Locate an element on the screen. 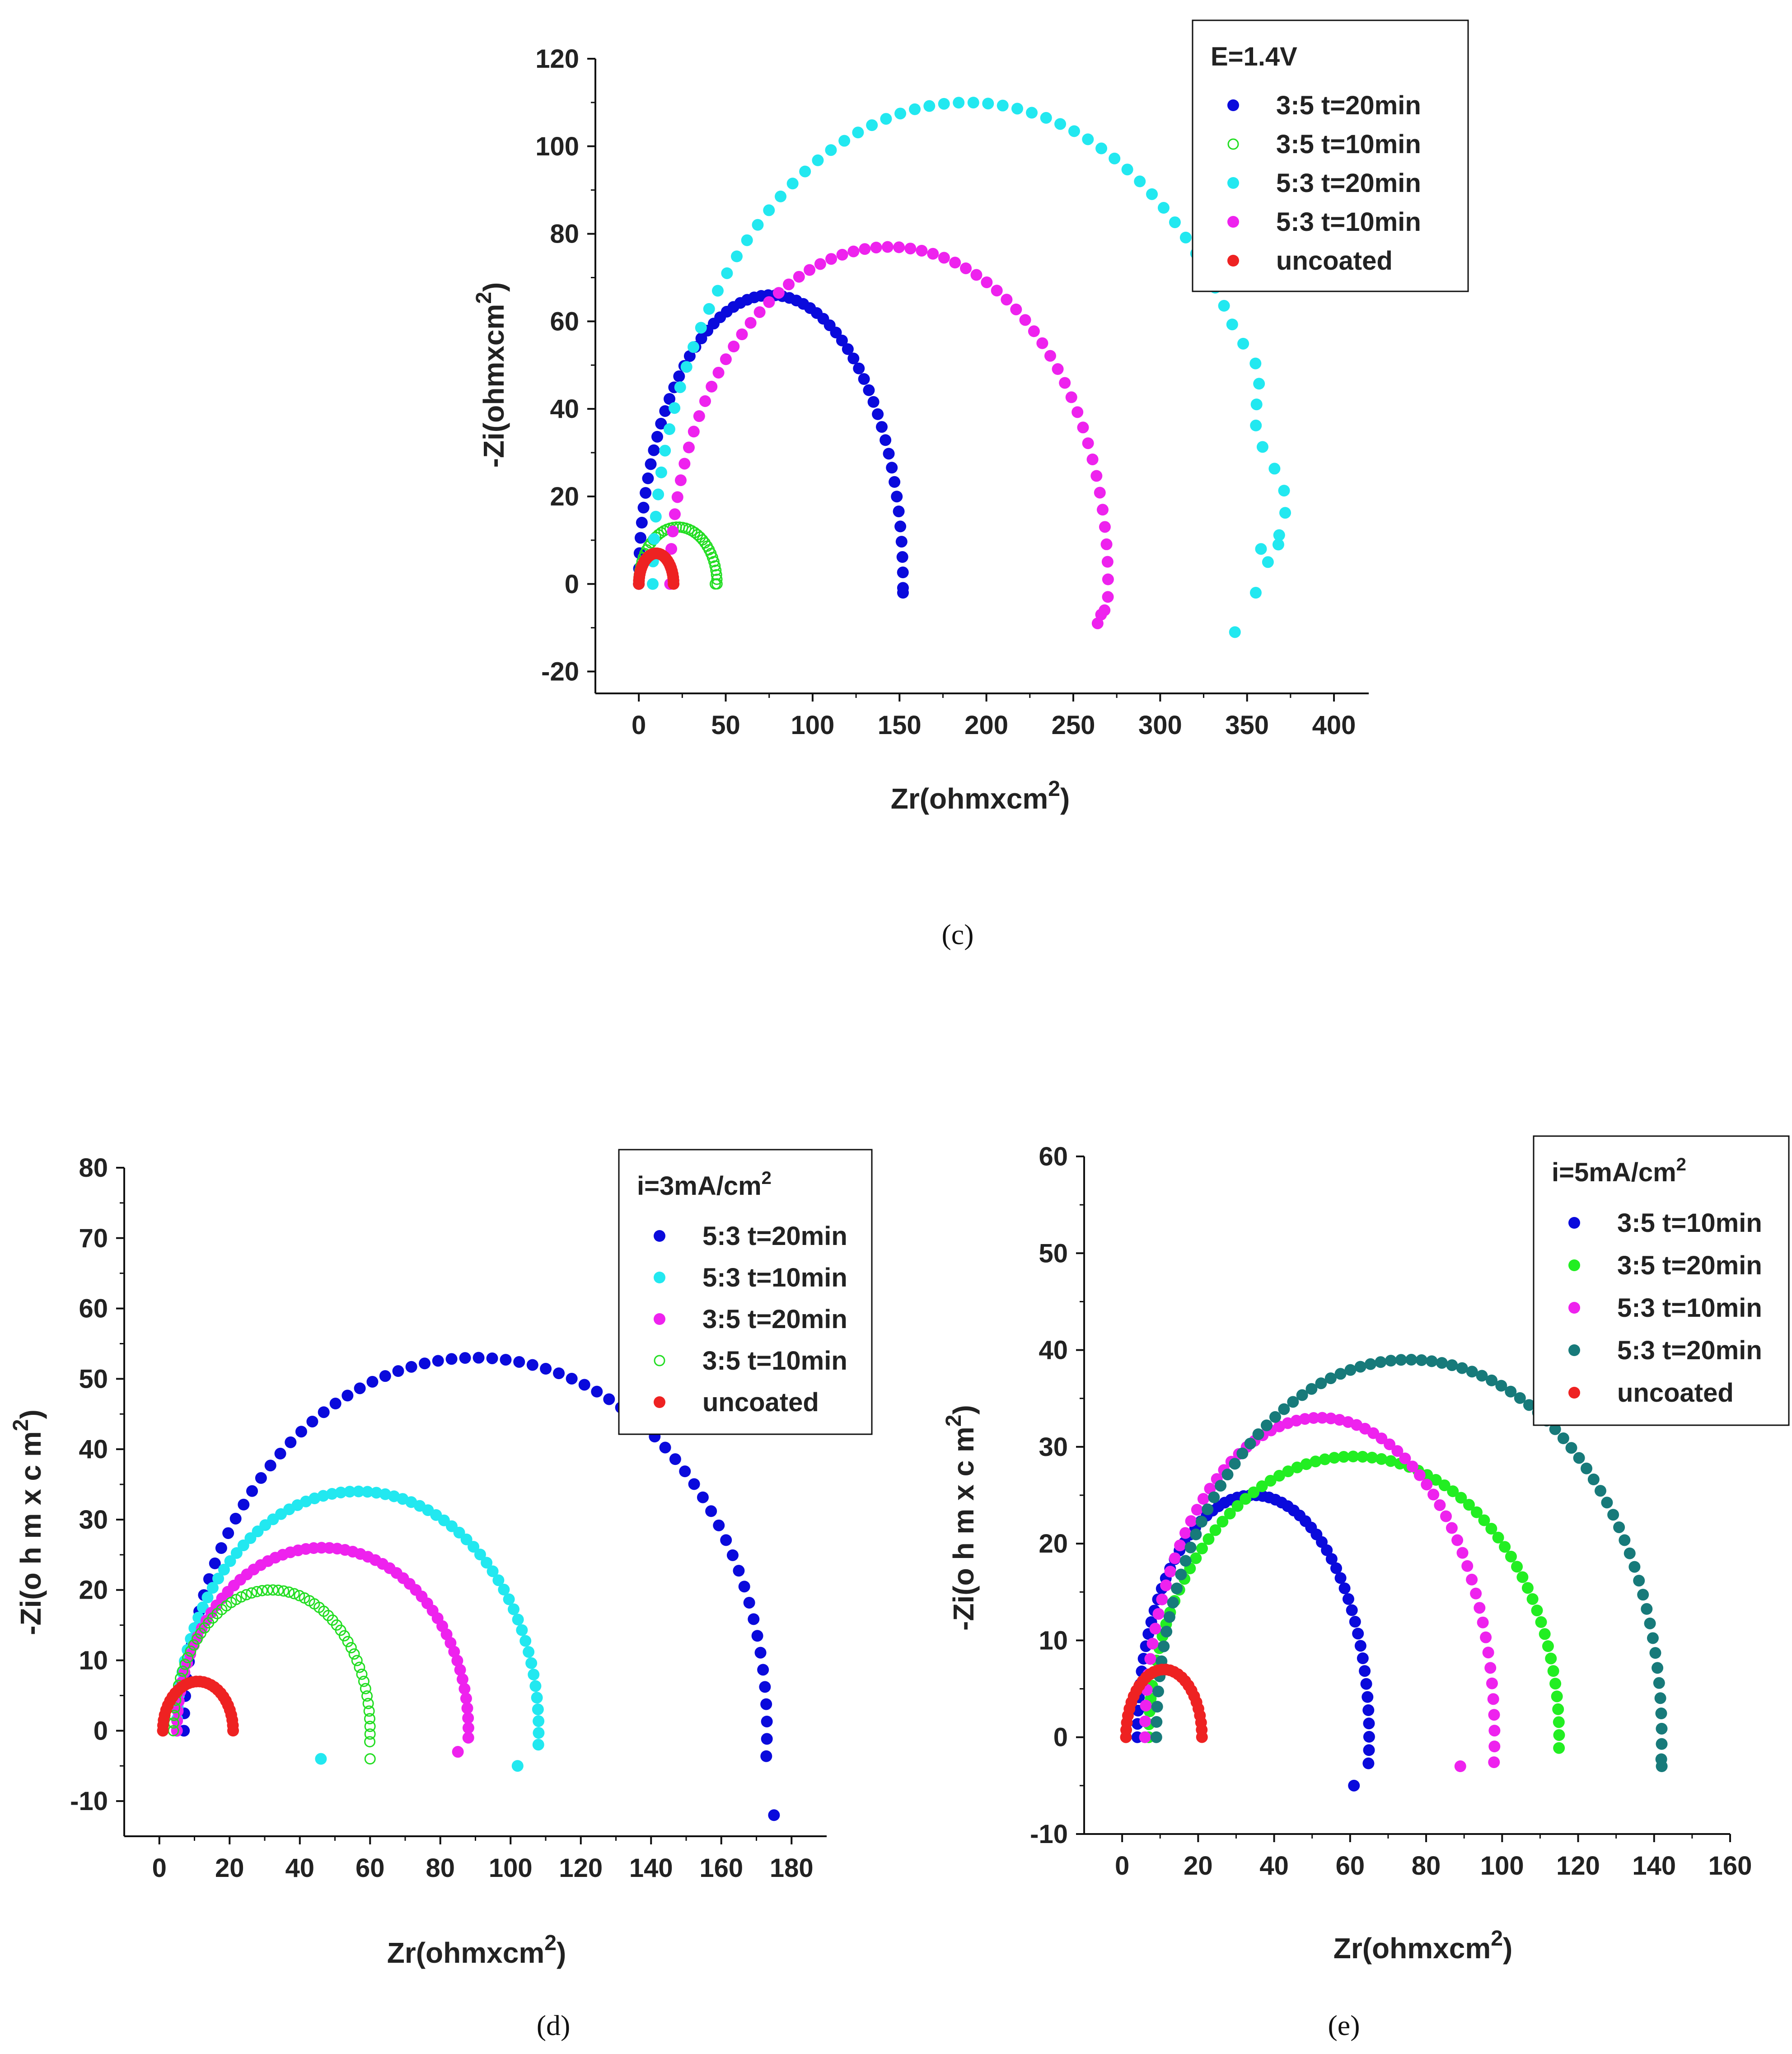 This screenshot has width=1792, height=2054. legend-label: 3:5 t=20min is located at coordinates (1689, 1265).